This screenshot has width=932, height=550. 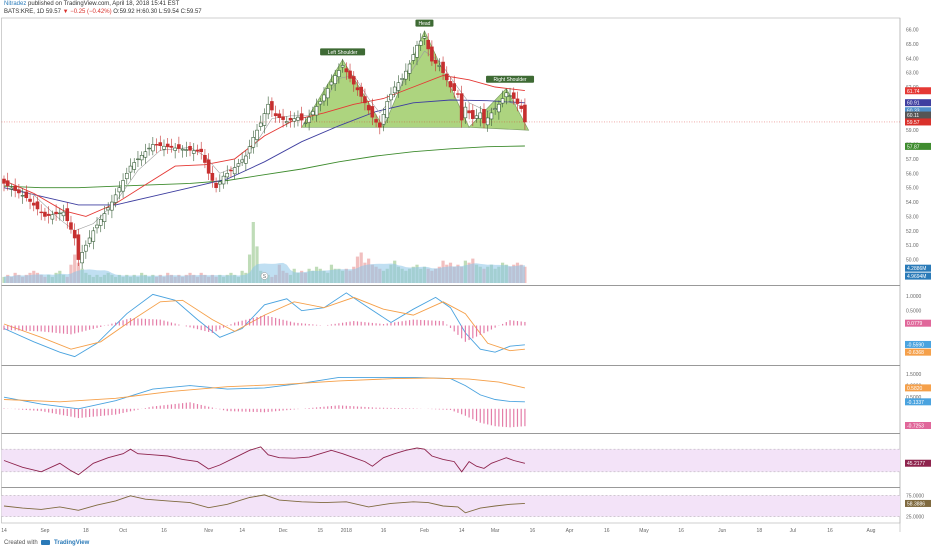 I want to click on tradingview-logo-icon, so click(x=46, y=542).